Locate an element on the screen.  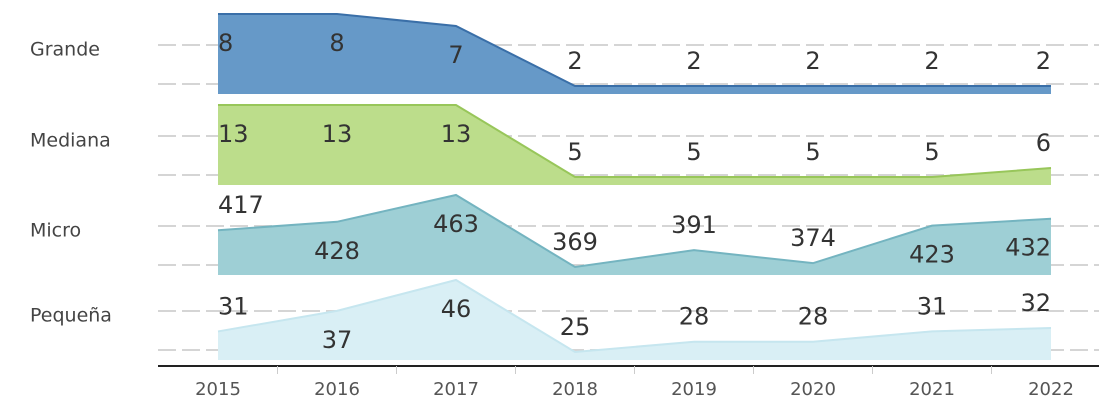
value-label: 417 is located at coordinates (241, 205).